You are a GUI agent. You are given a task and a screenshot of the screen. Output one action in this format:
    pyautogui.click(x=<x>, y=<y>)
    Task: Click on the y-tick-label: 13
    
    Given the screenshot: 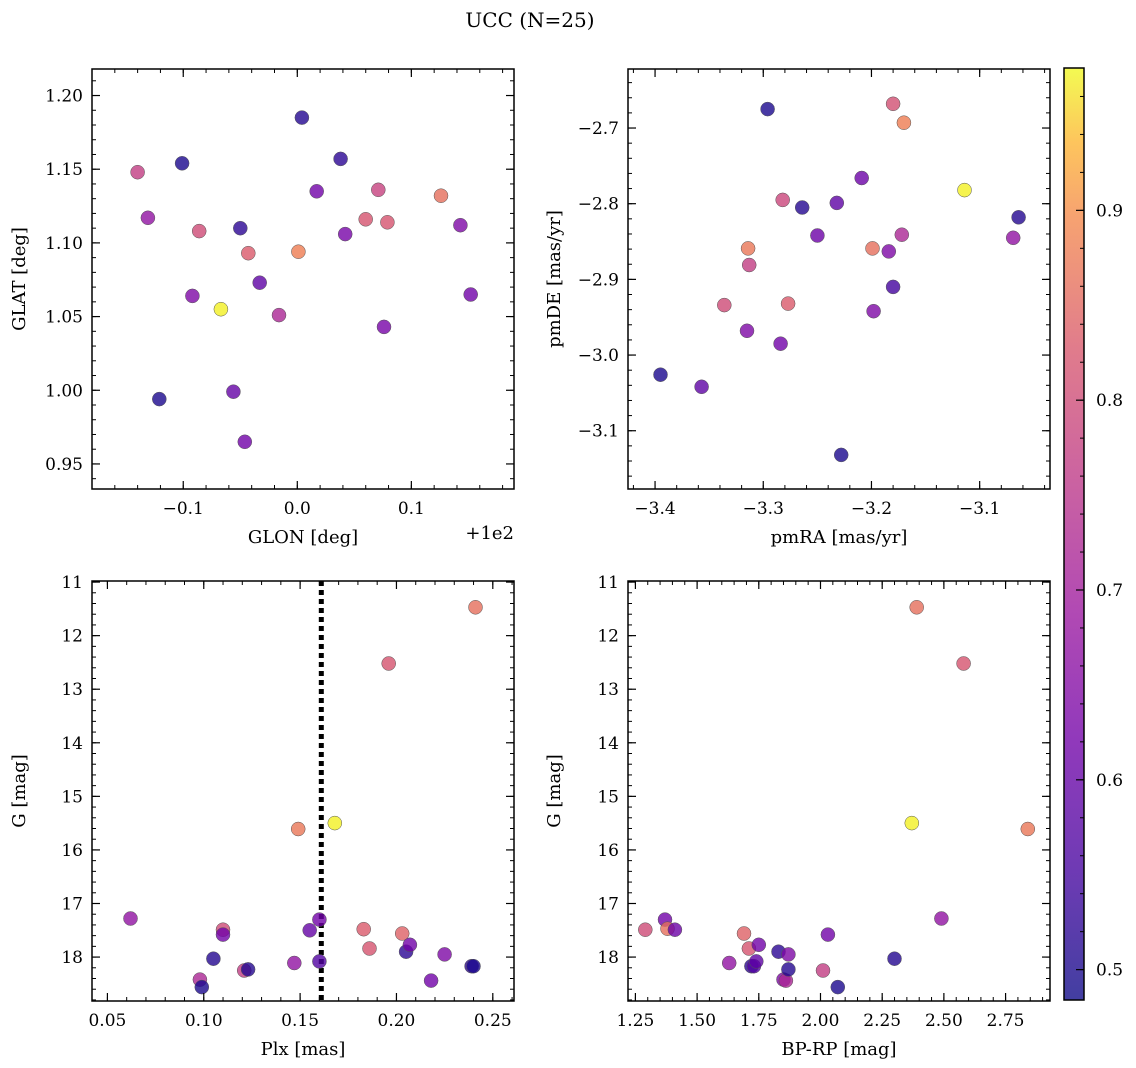 What is the action you would take?
    pyautogui.click(x=72, y=690)
    